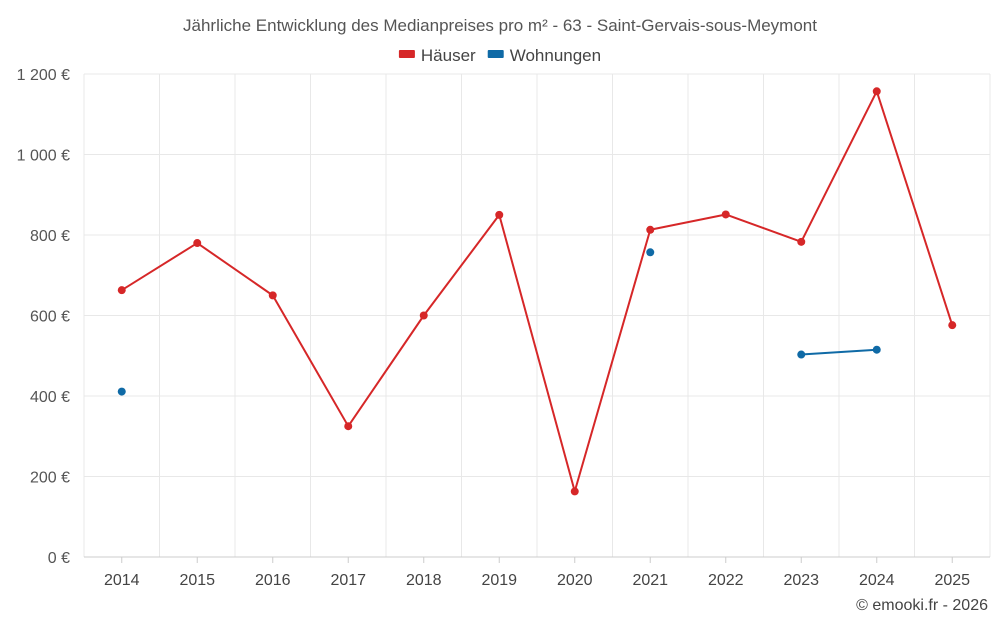 This screenshot has height=630, width=1000. I want to click on data-point-h-user-2016, so click(272, 295).